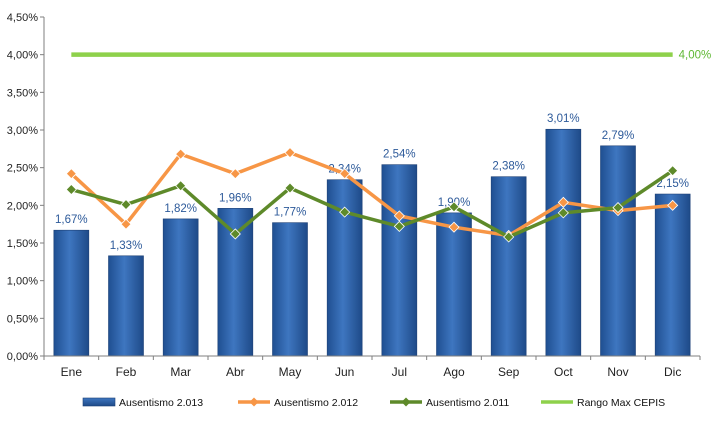 The width and height of the screenshot is (716, 426). What do you see at coordinates (563, 372) in the screenshot?
I see `x-tick-label: Oct` at bounding box center [563, 372].